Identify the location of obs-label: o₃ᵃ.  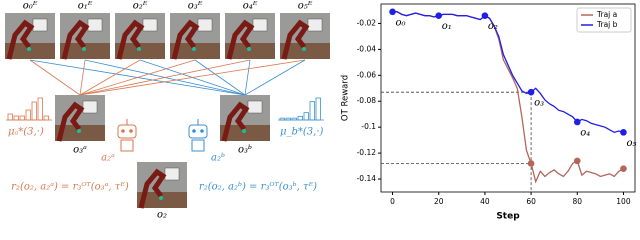
(80, 150).